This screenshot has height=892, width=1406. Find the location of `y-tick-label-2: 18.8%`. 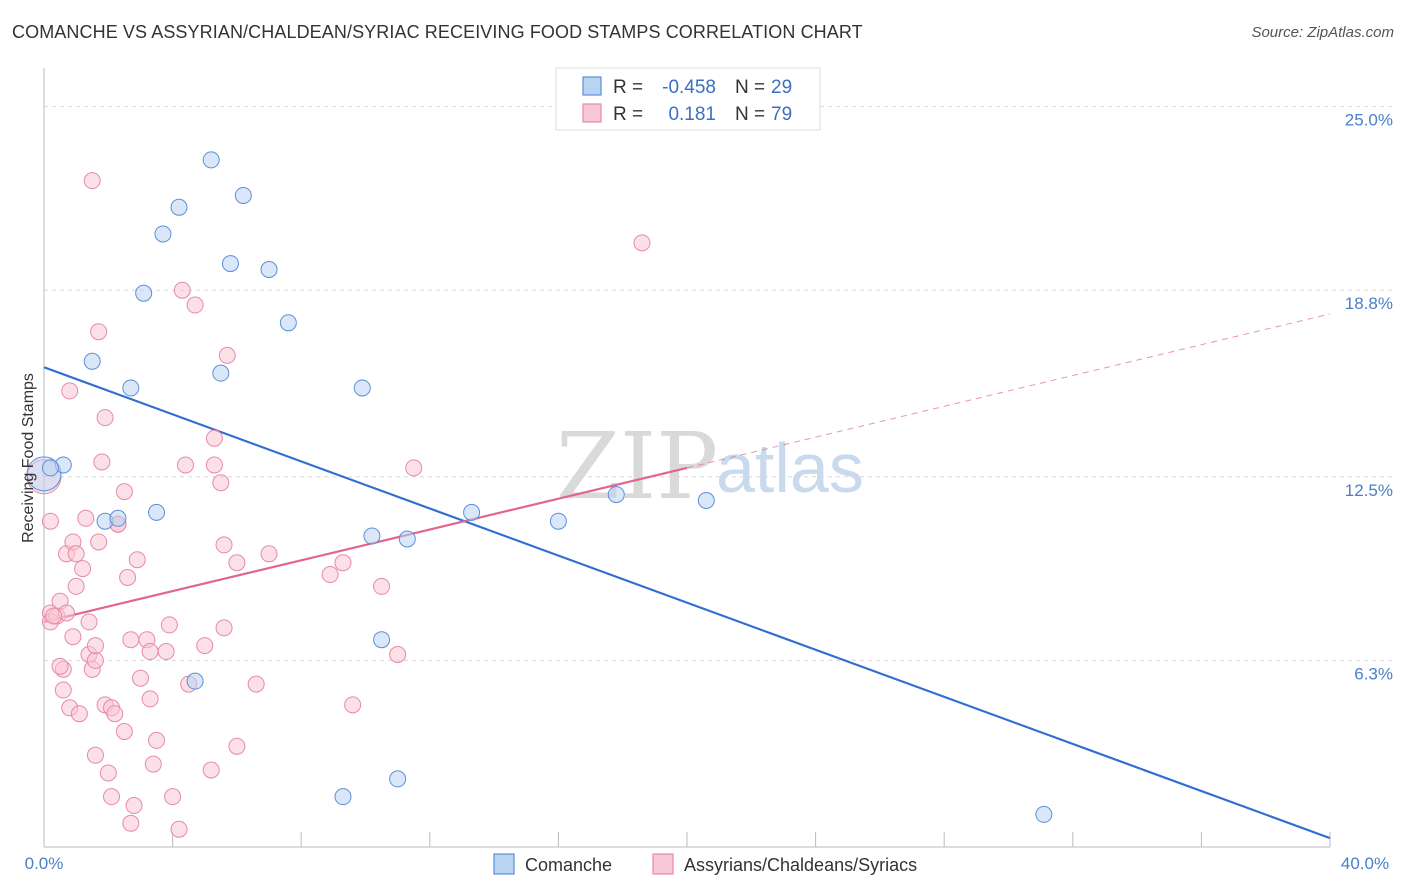

y-tick-label-2: 18.8% is located at coordinates (1369, 303).